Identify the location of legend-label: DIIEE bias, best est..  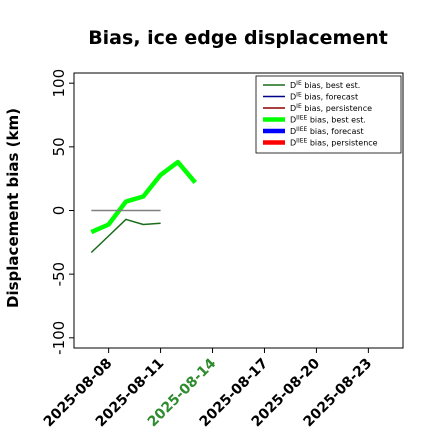
(328, 120).